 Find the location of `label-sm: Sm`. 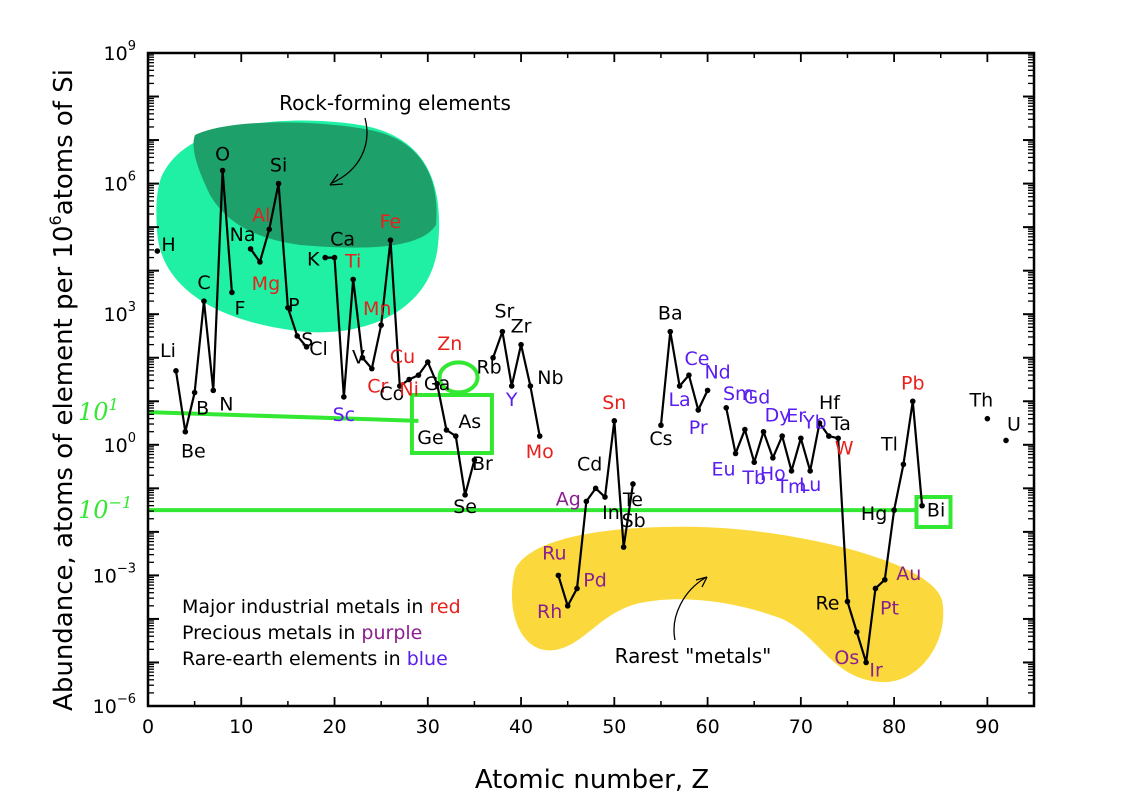

label-sm: Sm is located at coordinates (738, 394).